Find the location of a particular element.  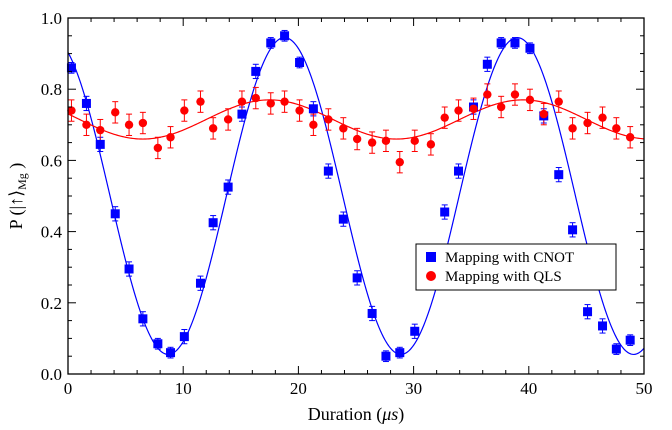

y-axis-label-subscript: Mg is located at coordinates (22, 181).